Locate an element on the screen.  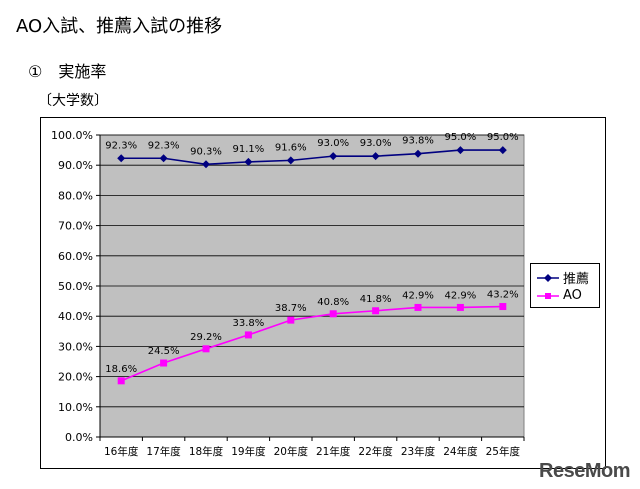
data-label-suisen: 91.1% is located at coordinates (249, 149).